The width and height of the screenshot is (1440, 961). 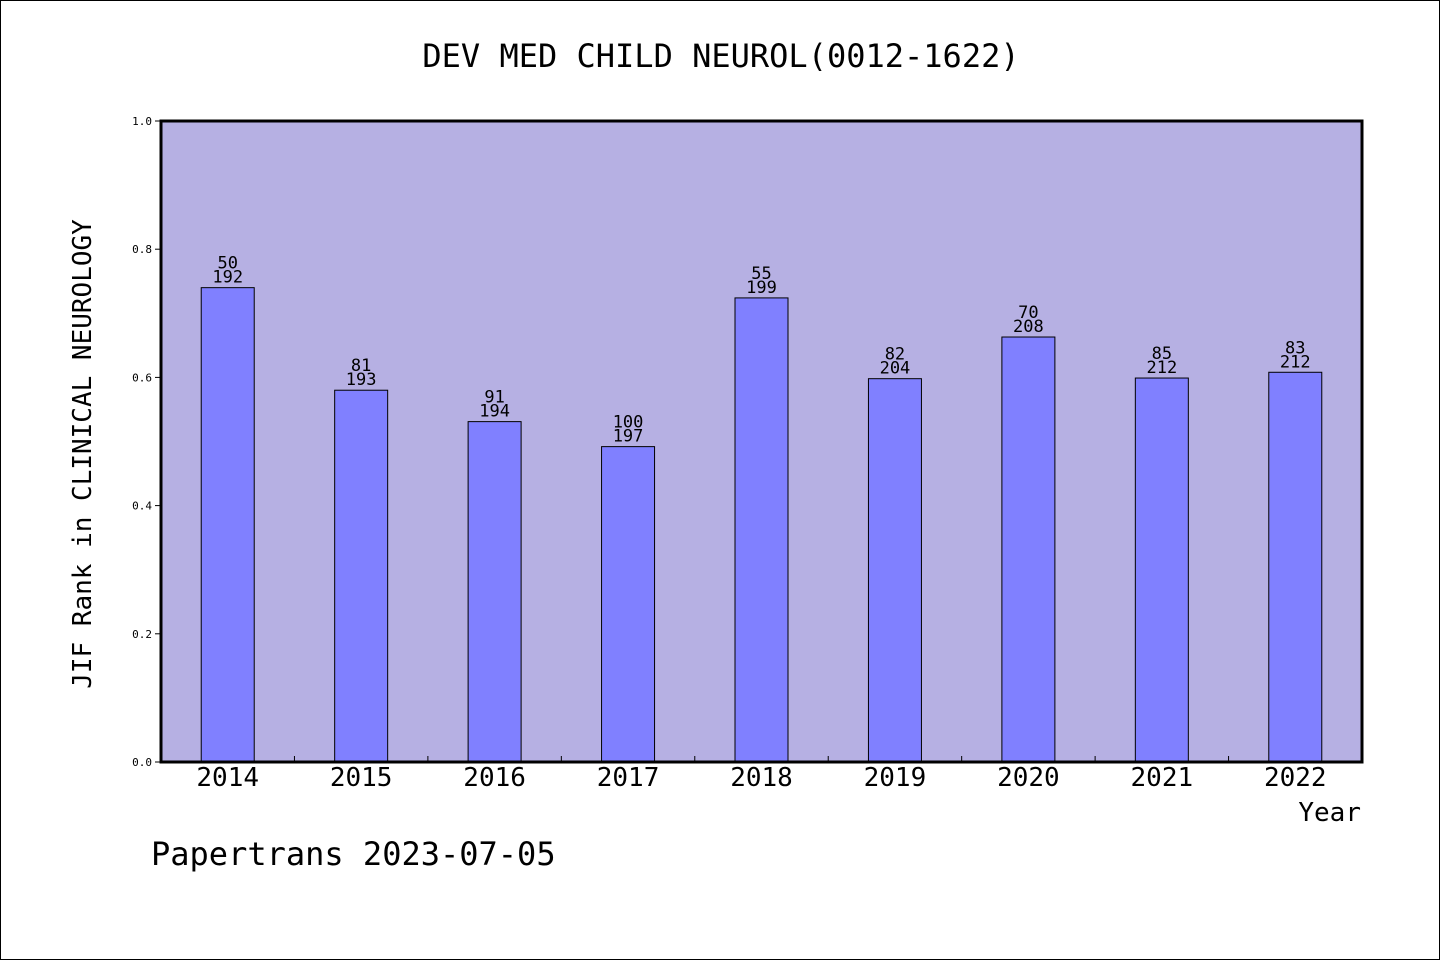 What do you see at coordinates (142, 634) in the screenshot?
I see `y-tick-label: 0.2` at bounding box center [142, 634].